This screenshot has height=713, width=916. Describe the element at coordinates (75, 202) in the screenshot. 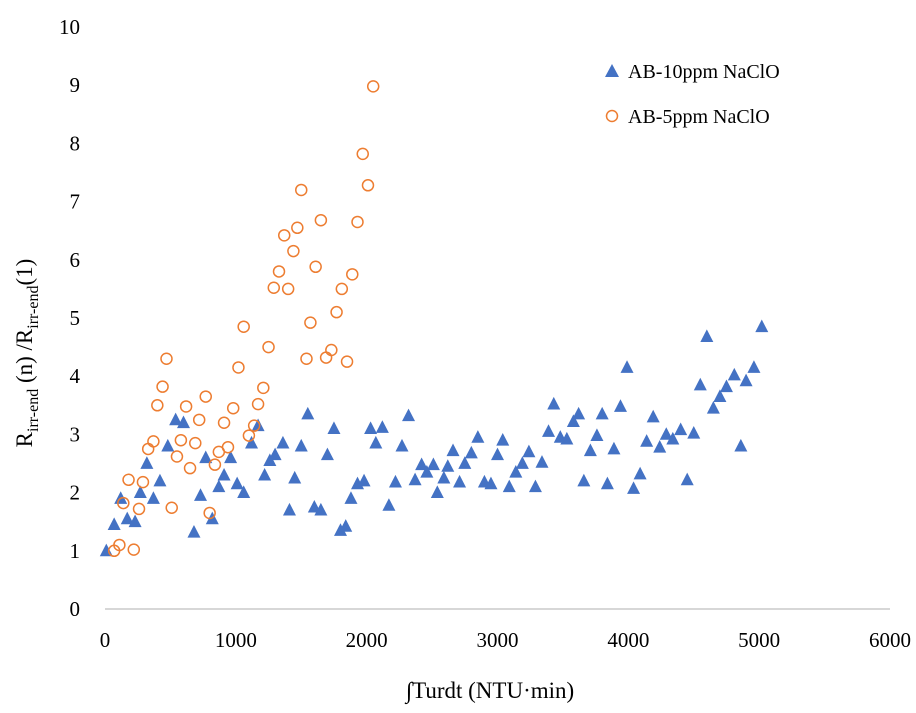

I see `y-tick-label: 7` at that location.